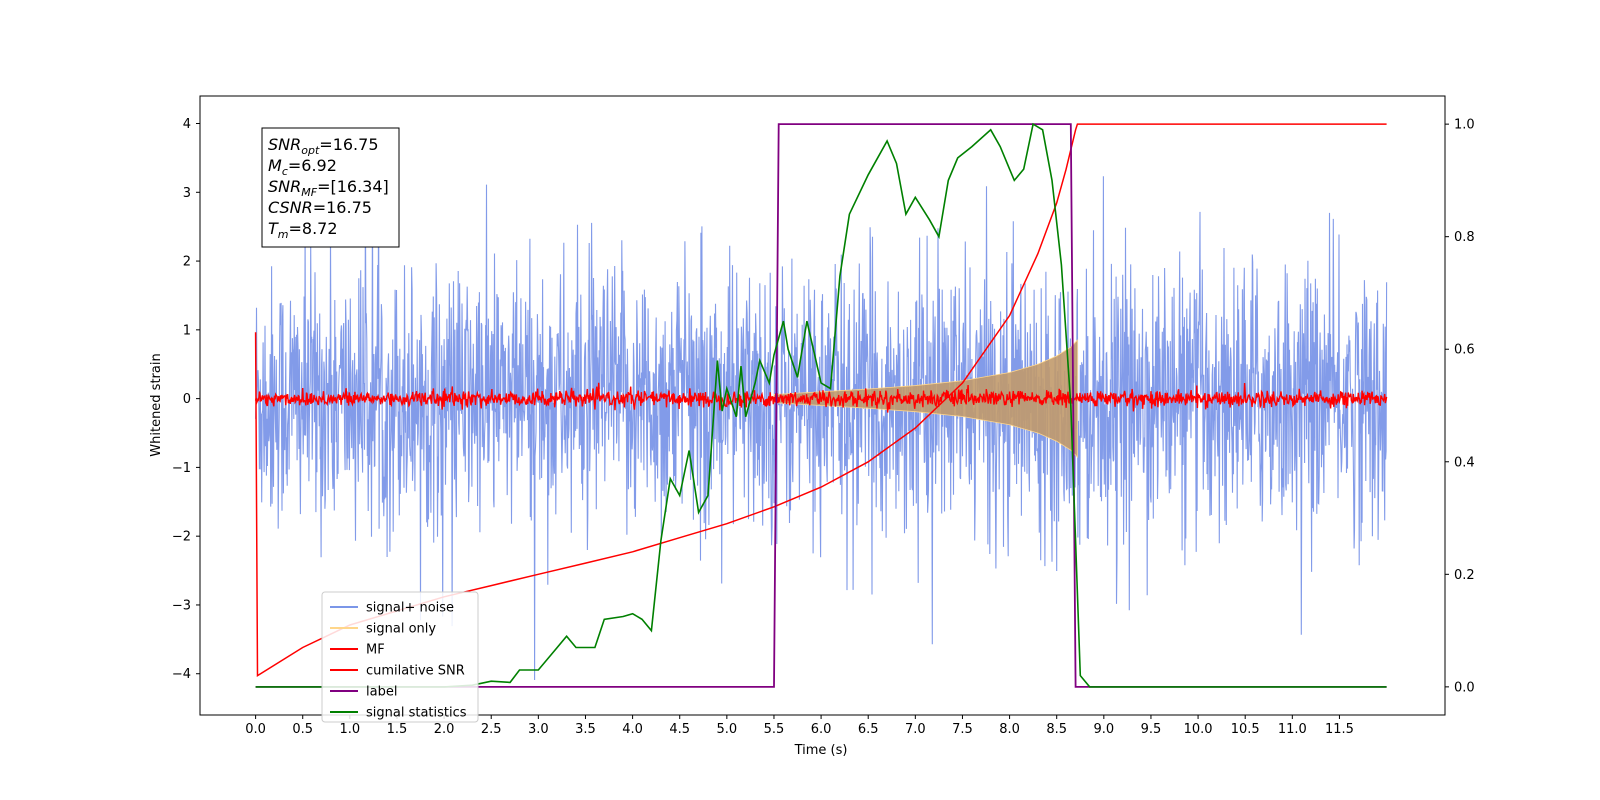 This screenshot has width=1600, height=800. Describe the element at coordinates (397, 729) in the screenshot. I see `x-tick-label: 1.5` at that location.